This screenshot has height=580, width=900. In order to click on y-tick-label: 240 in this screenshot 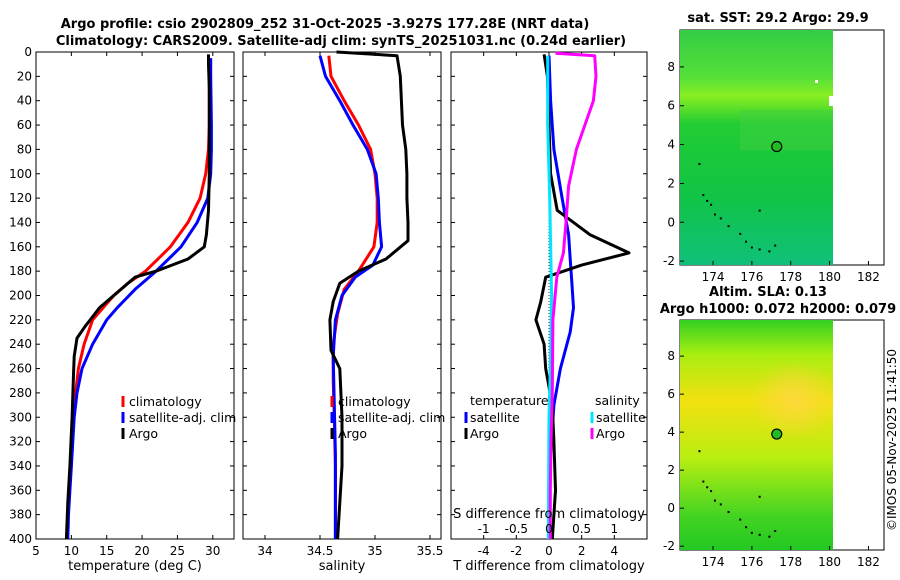, I will do `click(20, 344)`.